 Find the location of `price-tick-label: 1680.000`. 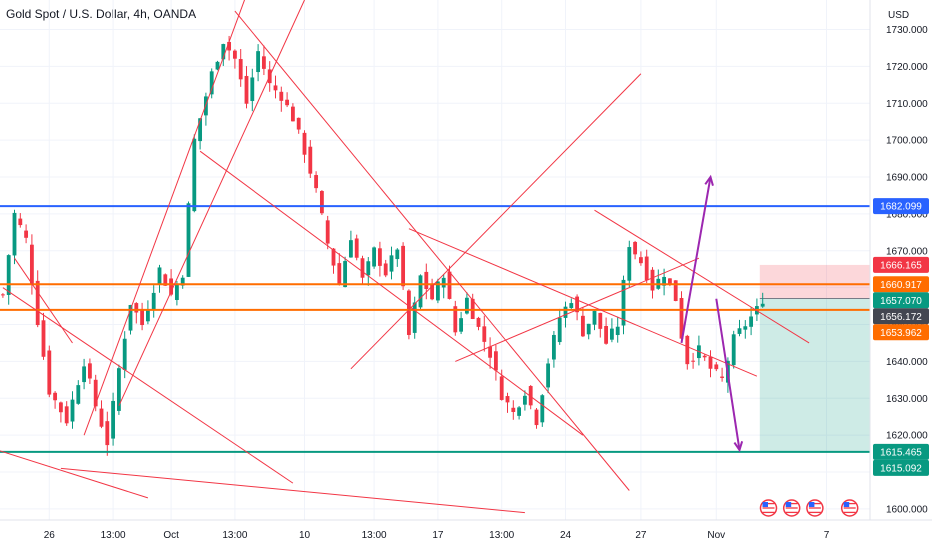

price-tick-label: 1680.000 is located at coordinates (907, 214).